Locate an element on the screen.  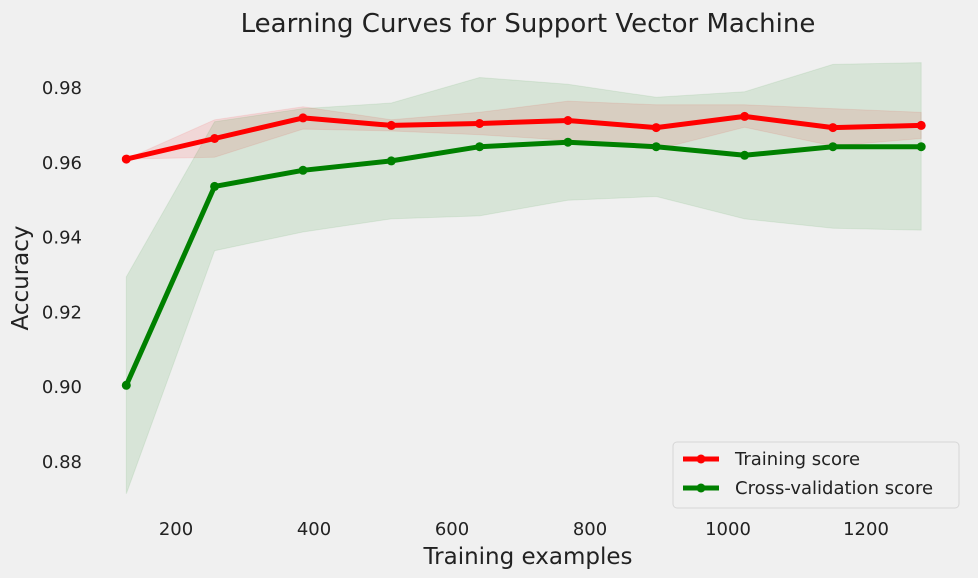
x-tick-label: 800 is located at coordinates (590, 529).